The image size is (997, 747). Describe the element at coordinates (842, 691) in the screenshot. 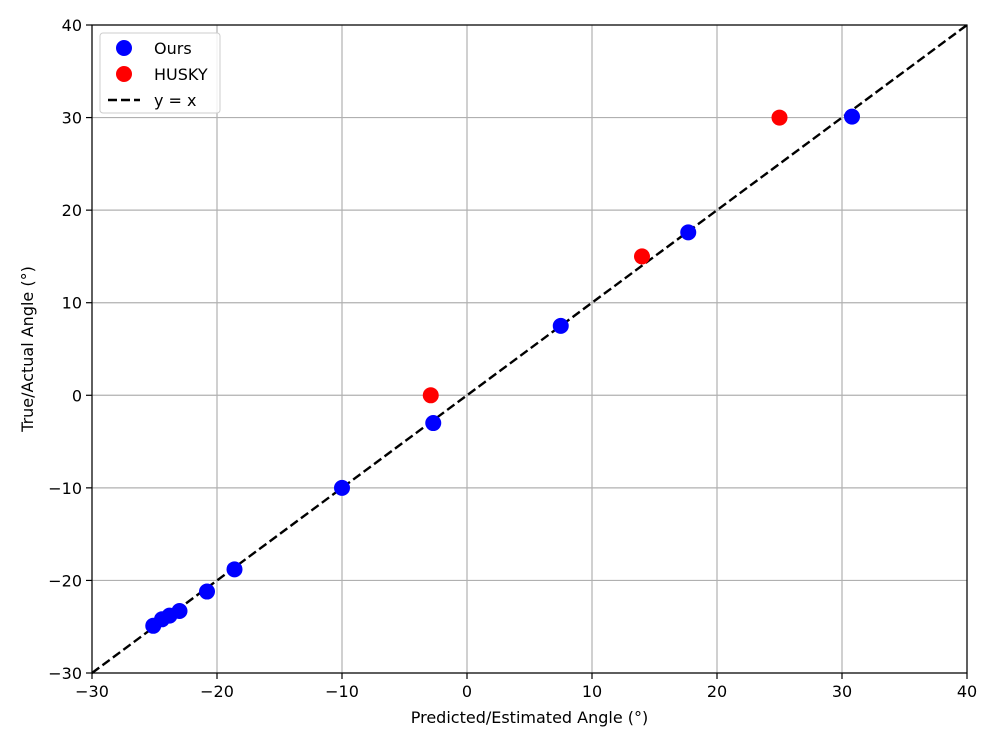

I see `x-tick-label: 30` at that location.